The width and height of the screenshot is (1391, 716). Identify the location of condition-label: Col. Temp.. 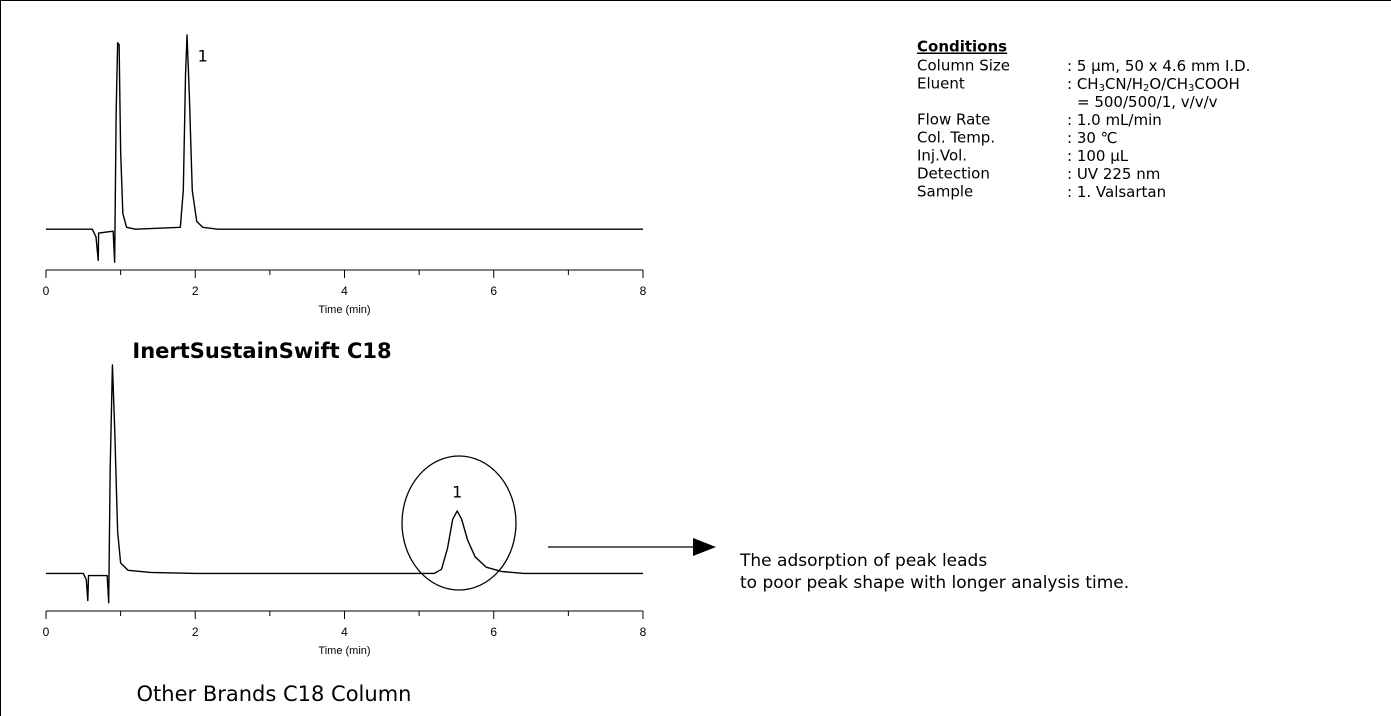
(956, 138).